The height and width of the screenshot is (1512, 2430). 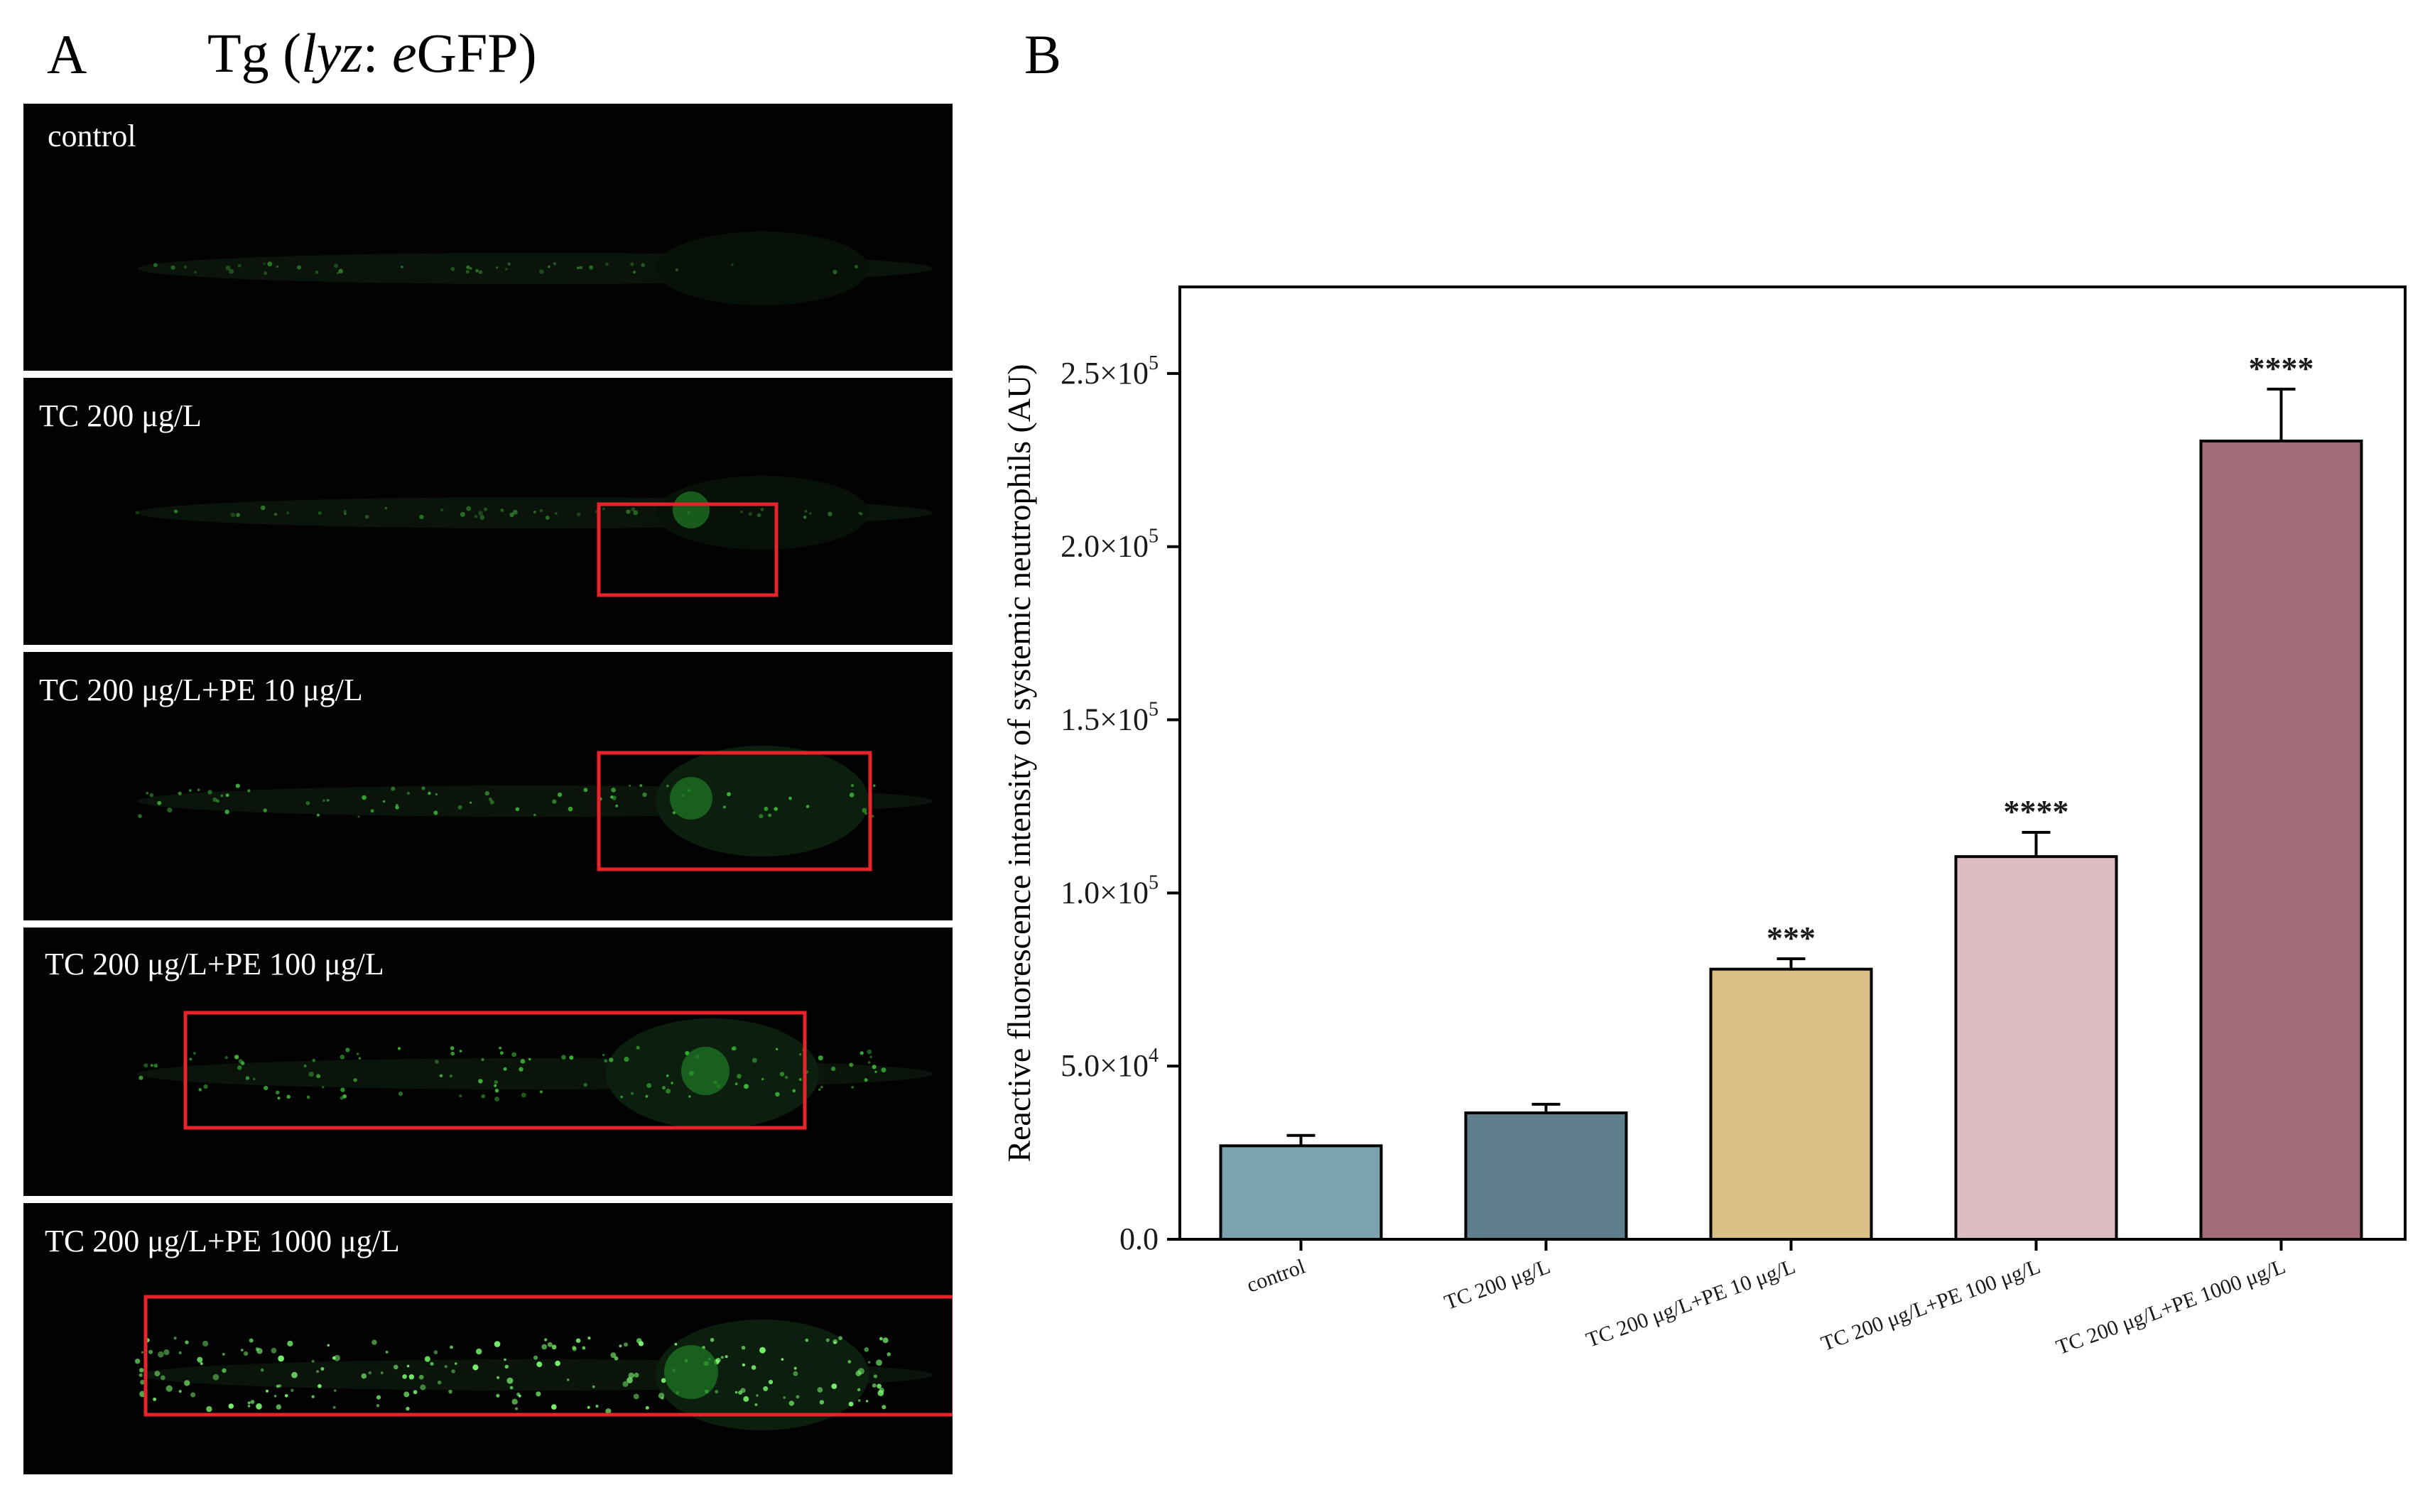 What do you see at coordinates (1110, 890) in the screenshot?
I see `y-tick-label: 1.0×10⁵` at bounding box center [1110, 890].